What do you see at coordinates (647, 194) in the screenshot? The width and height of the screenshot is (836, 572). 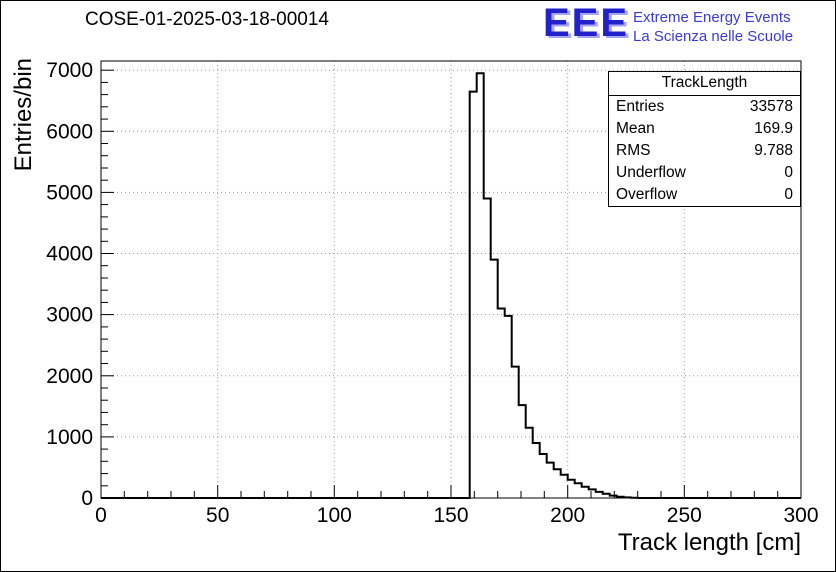 I see `stats-label: Overflow` at bounding box center [647, 194].